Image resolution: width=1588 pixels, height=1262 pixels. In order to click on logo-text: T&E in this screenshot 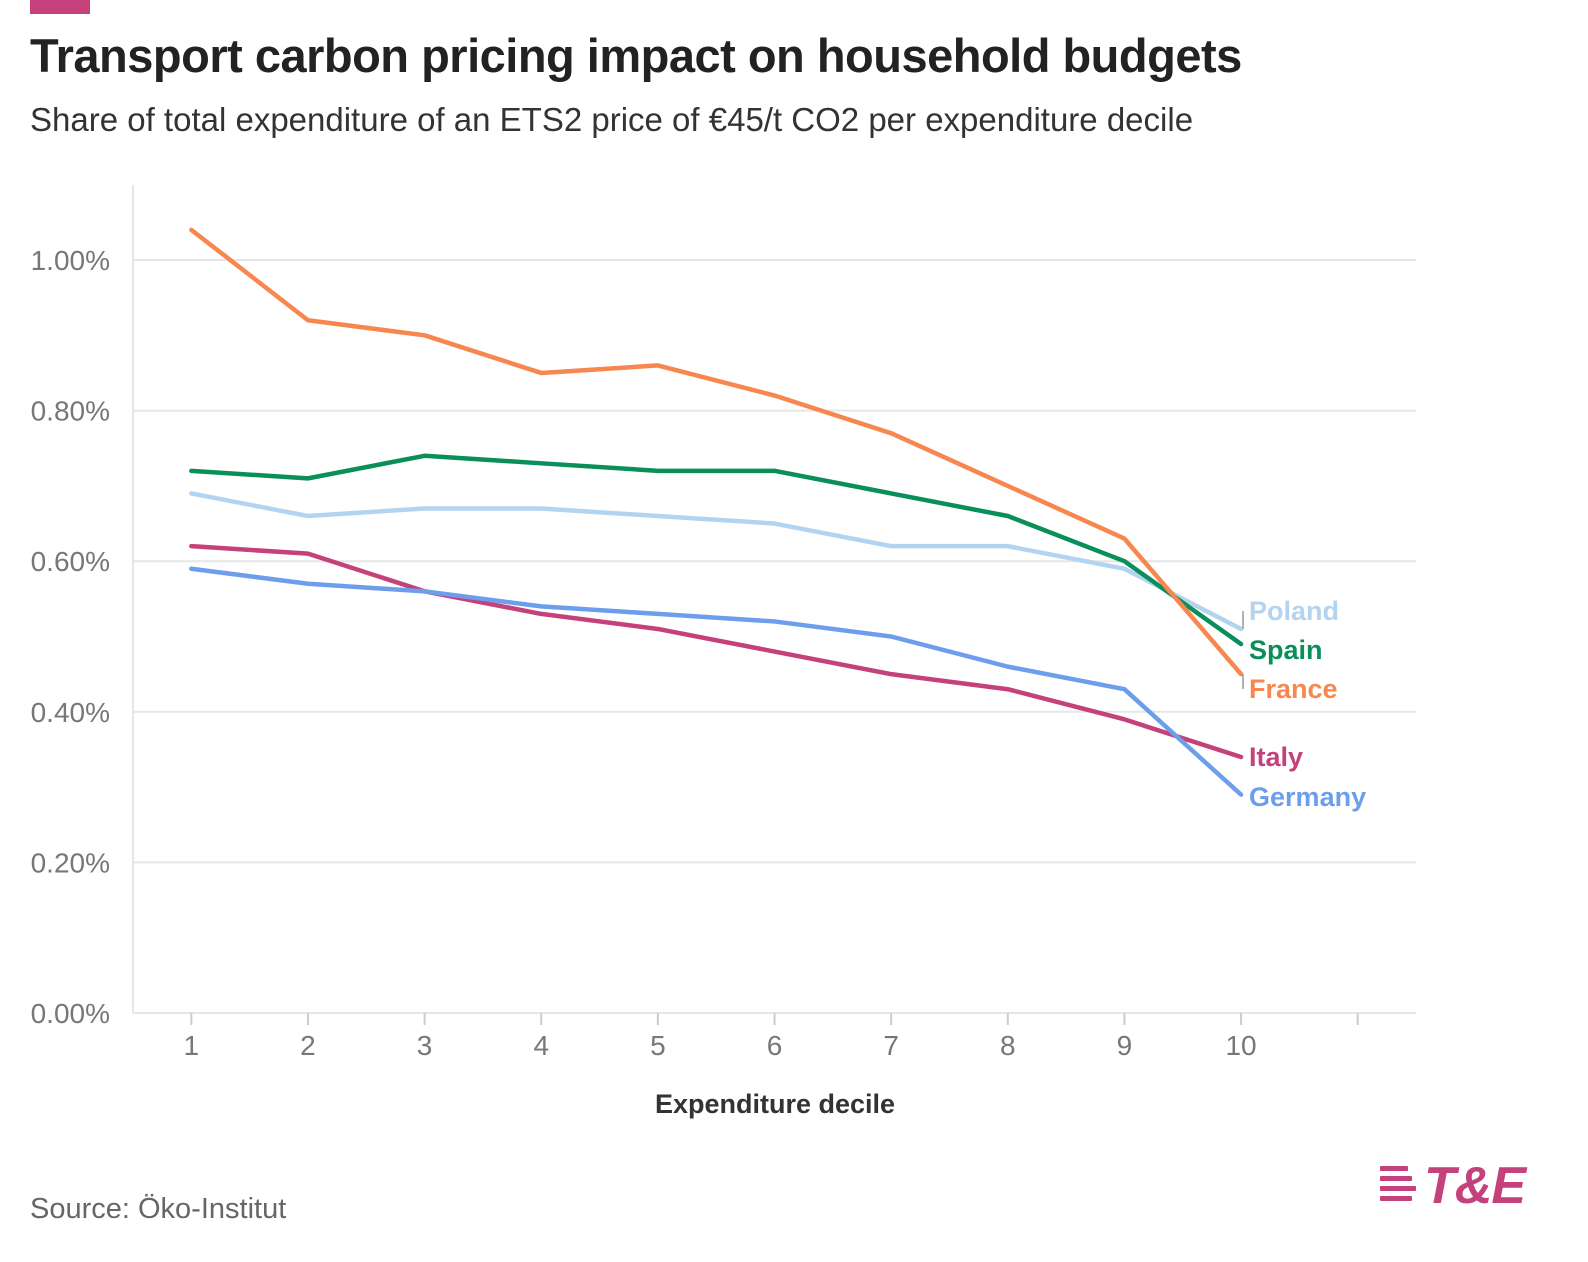, I will do `click(1475, 1186)`.